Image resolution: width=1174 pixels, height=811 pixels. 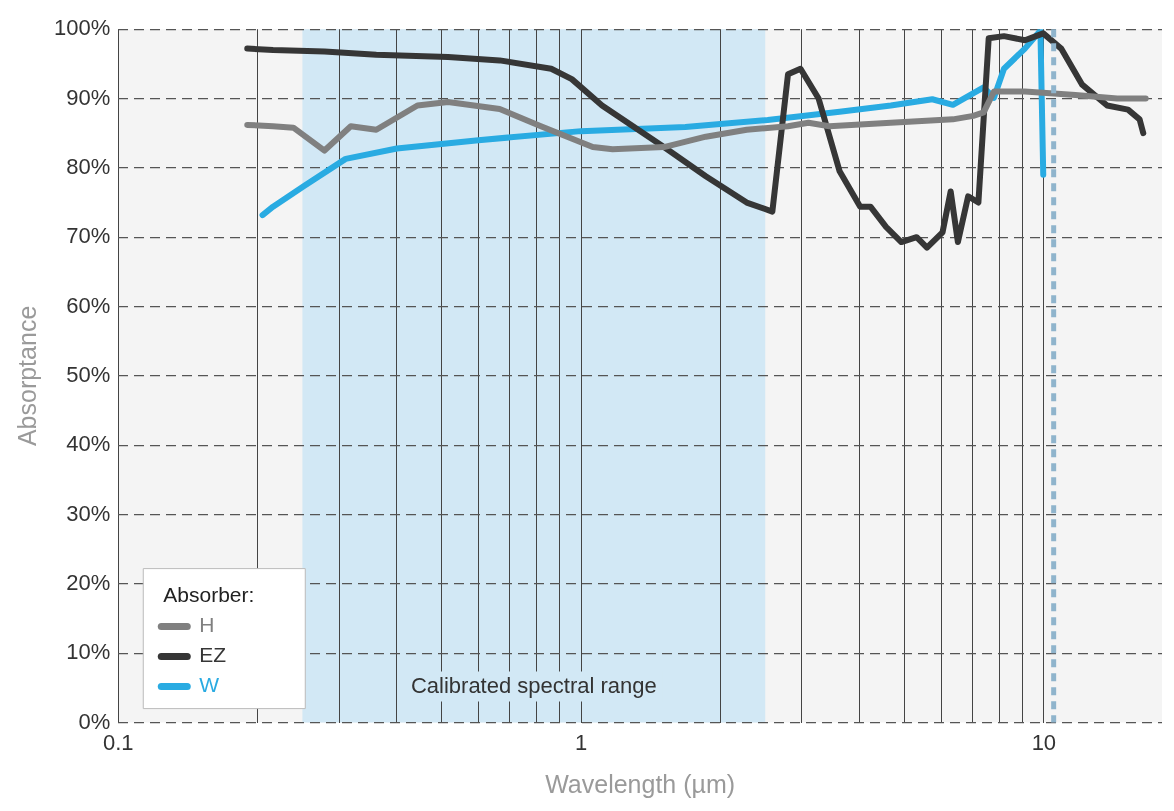 What do you see at coordinates (88, 582) in the screenshot?
I see `y-tick-label: 20%` at bounding box center [88, 582].